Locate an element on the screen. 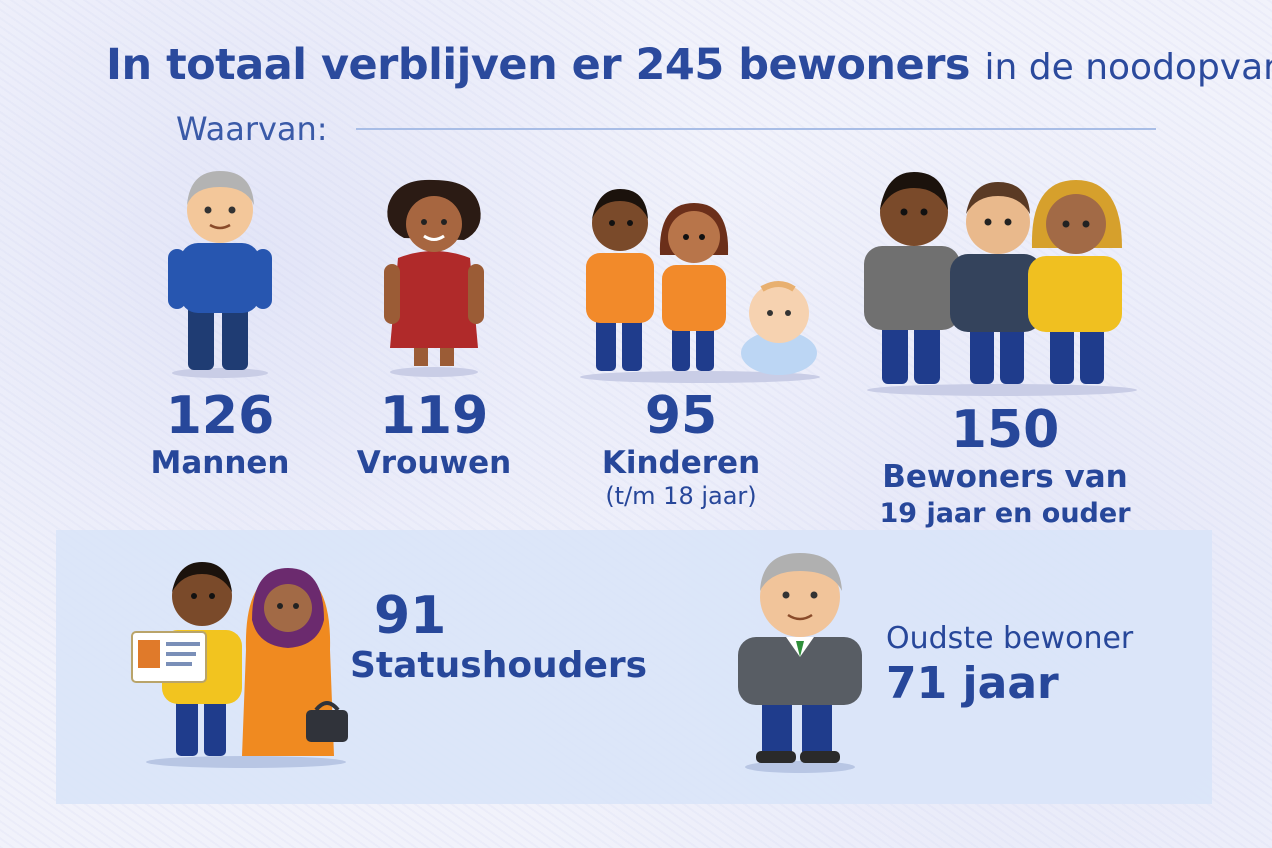 The image size is (1272, 848). headline-bold: In totaal verblijven er 245 bewoners is located at coordinates (538, 65).